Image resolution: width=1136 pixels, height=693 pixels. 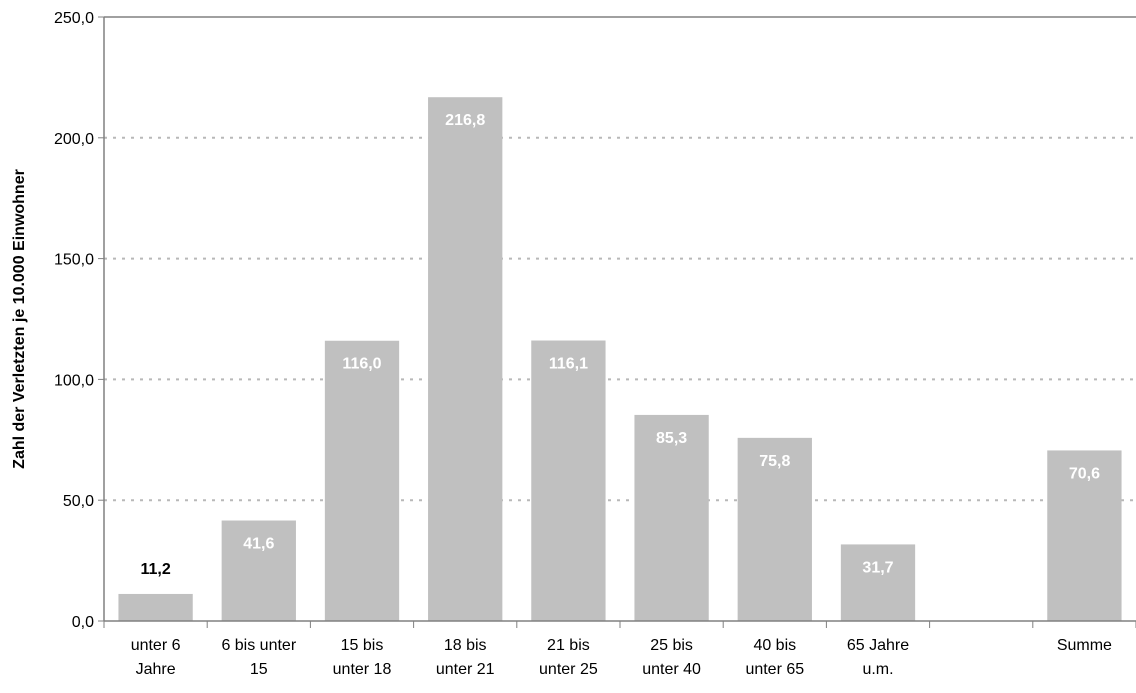 What do you see at coordinates (362, 657) in the screenshot?
I see `x-category-label: 15 bis unter 18` at bounding box center [362, 657].